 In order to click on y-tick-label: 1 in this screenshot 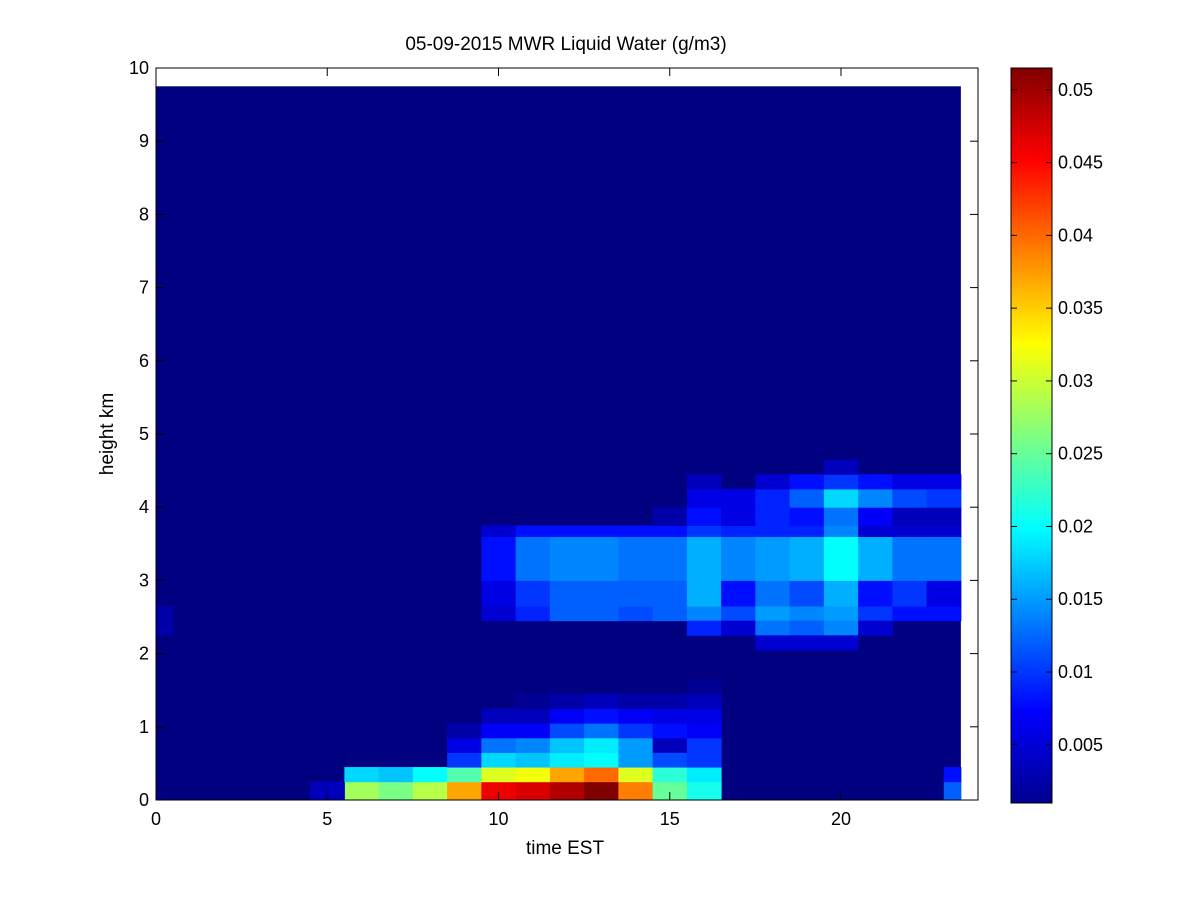, I will do `click(144, 727)`.